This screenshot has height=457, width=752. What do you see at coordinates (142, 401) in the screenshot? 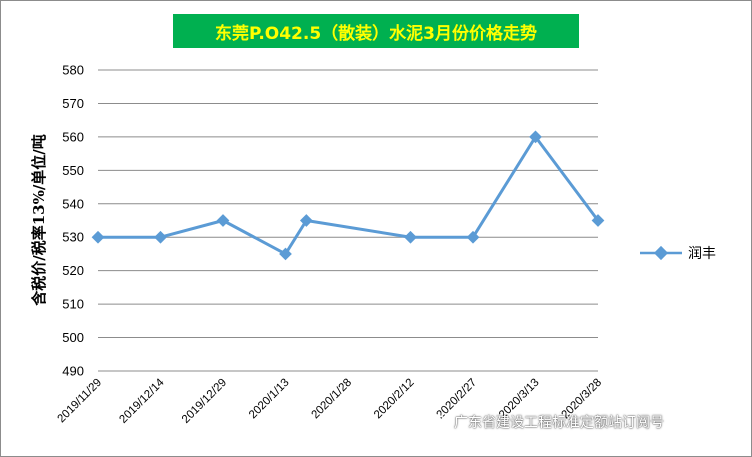
I see `x-tick-label: 2019/12/14` at bounding box center [142, 401].